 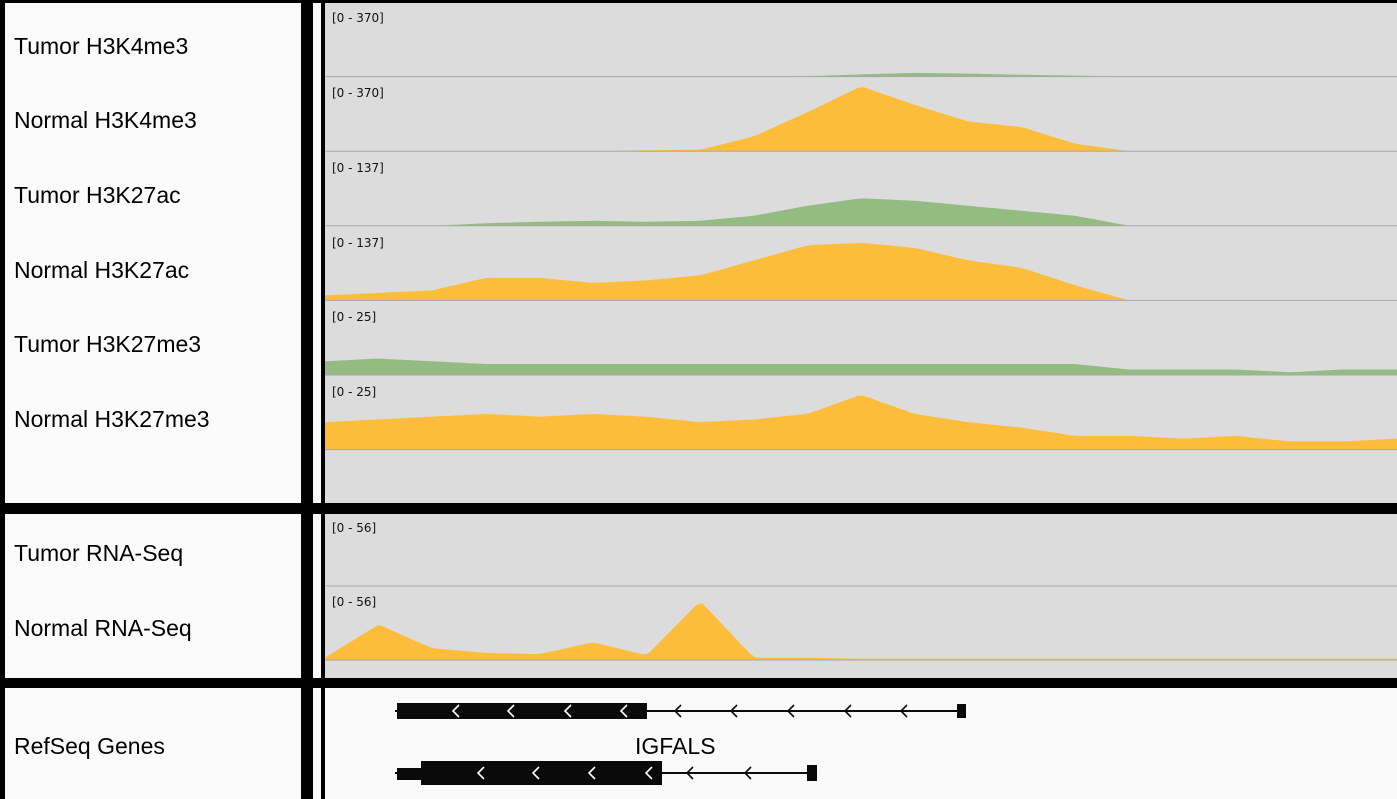 I want to click on rna-track-names: Tumor RNA-Seq Normal RNA-Seq, so click(x=153, y=596).